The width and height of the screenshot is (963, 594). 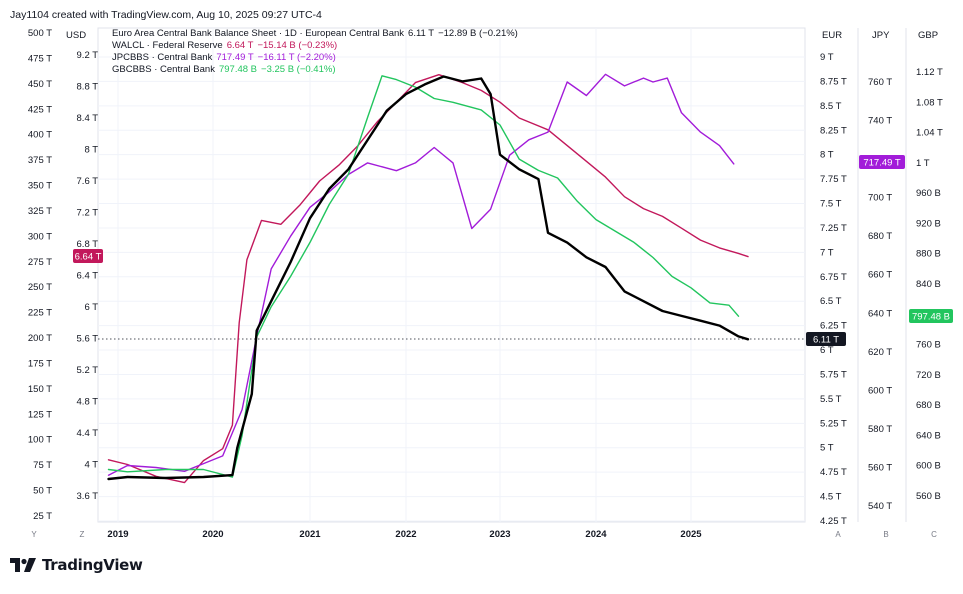 I want to click on eur-axis-header: EUR, so click(x=832, y=35).